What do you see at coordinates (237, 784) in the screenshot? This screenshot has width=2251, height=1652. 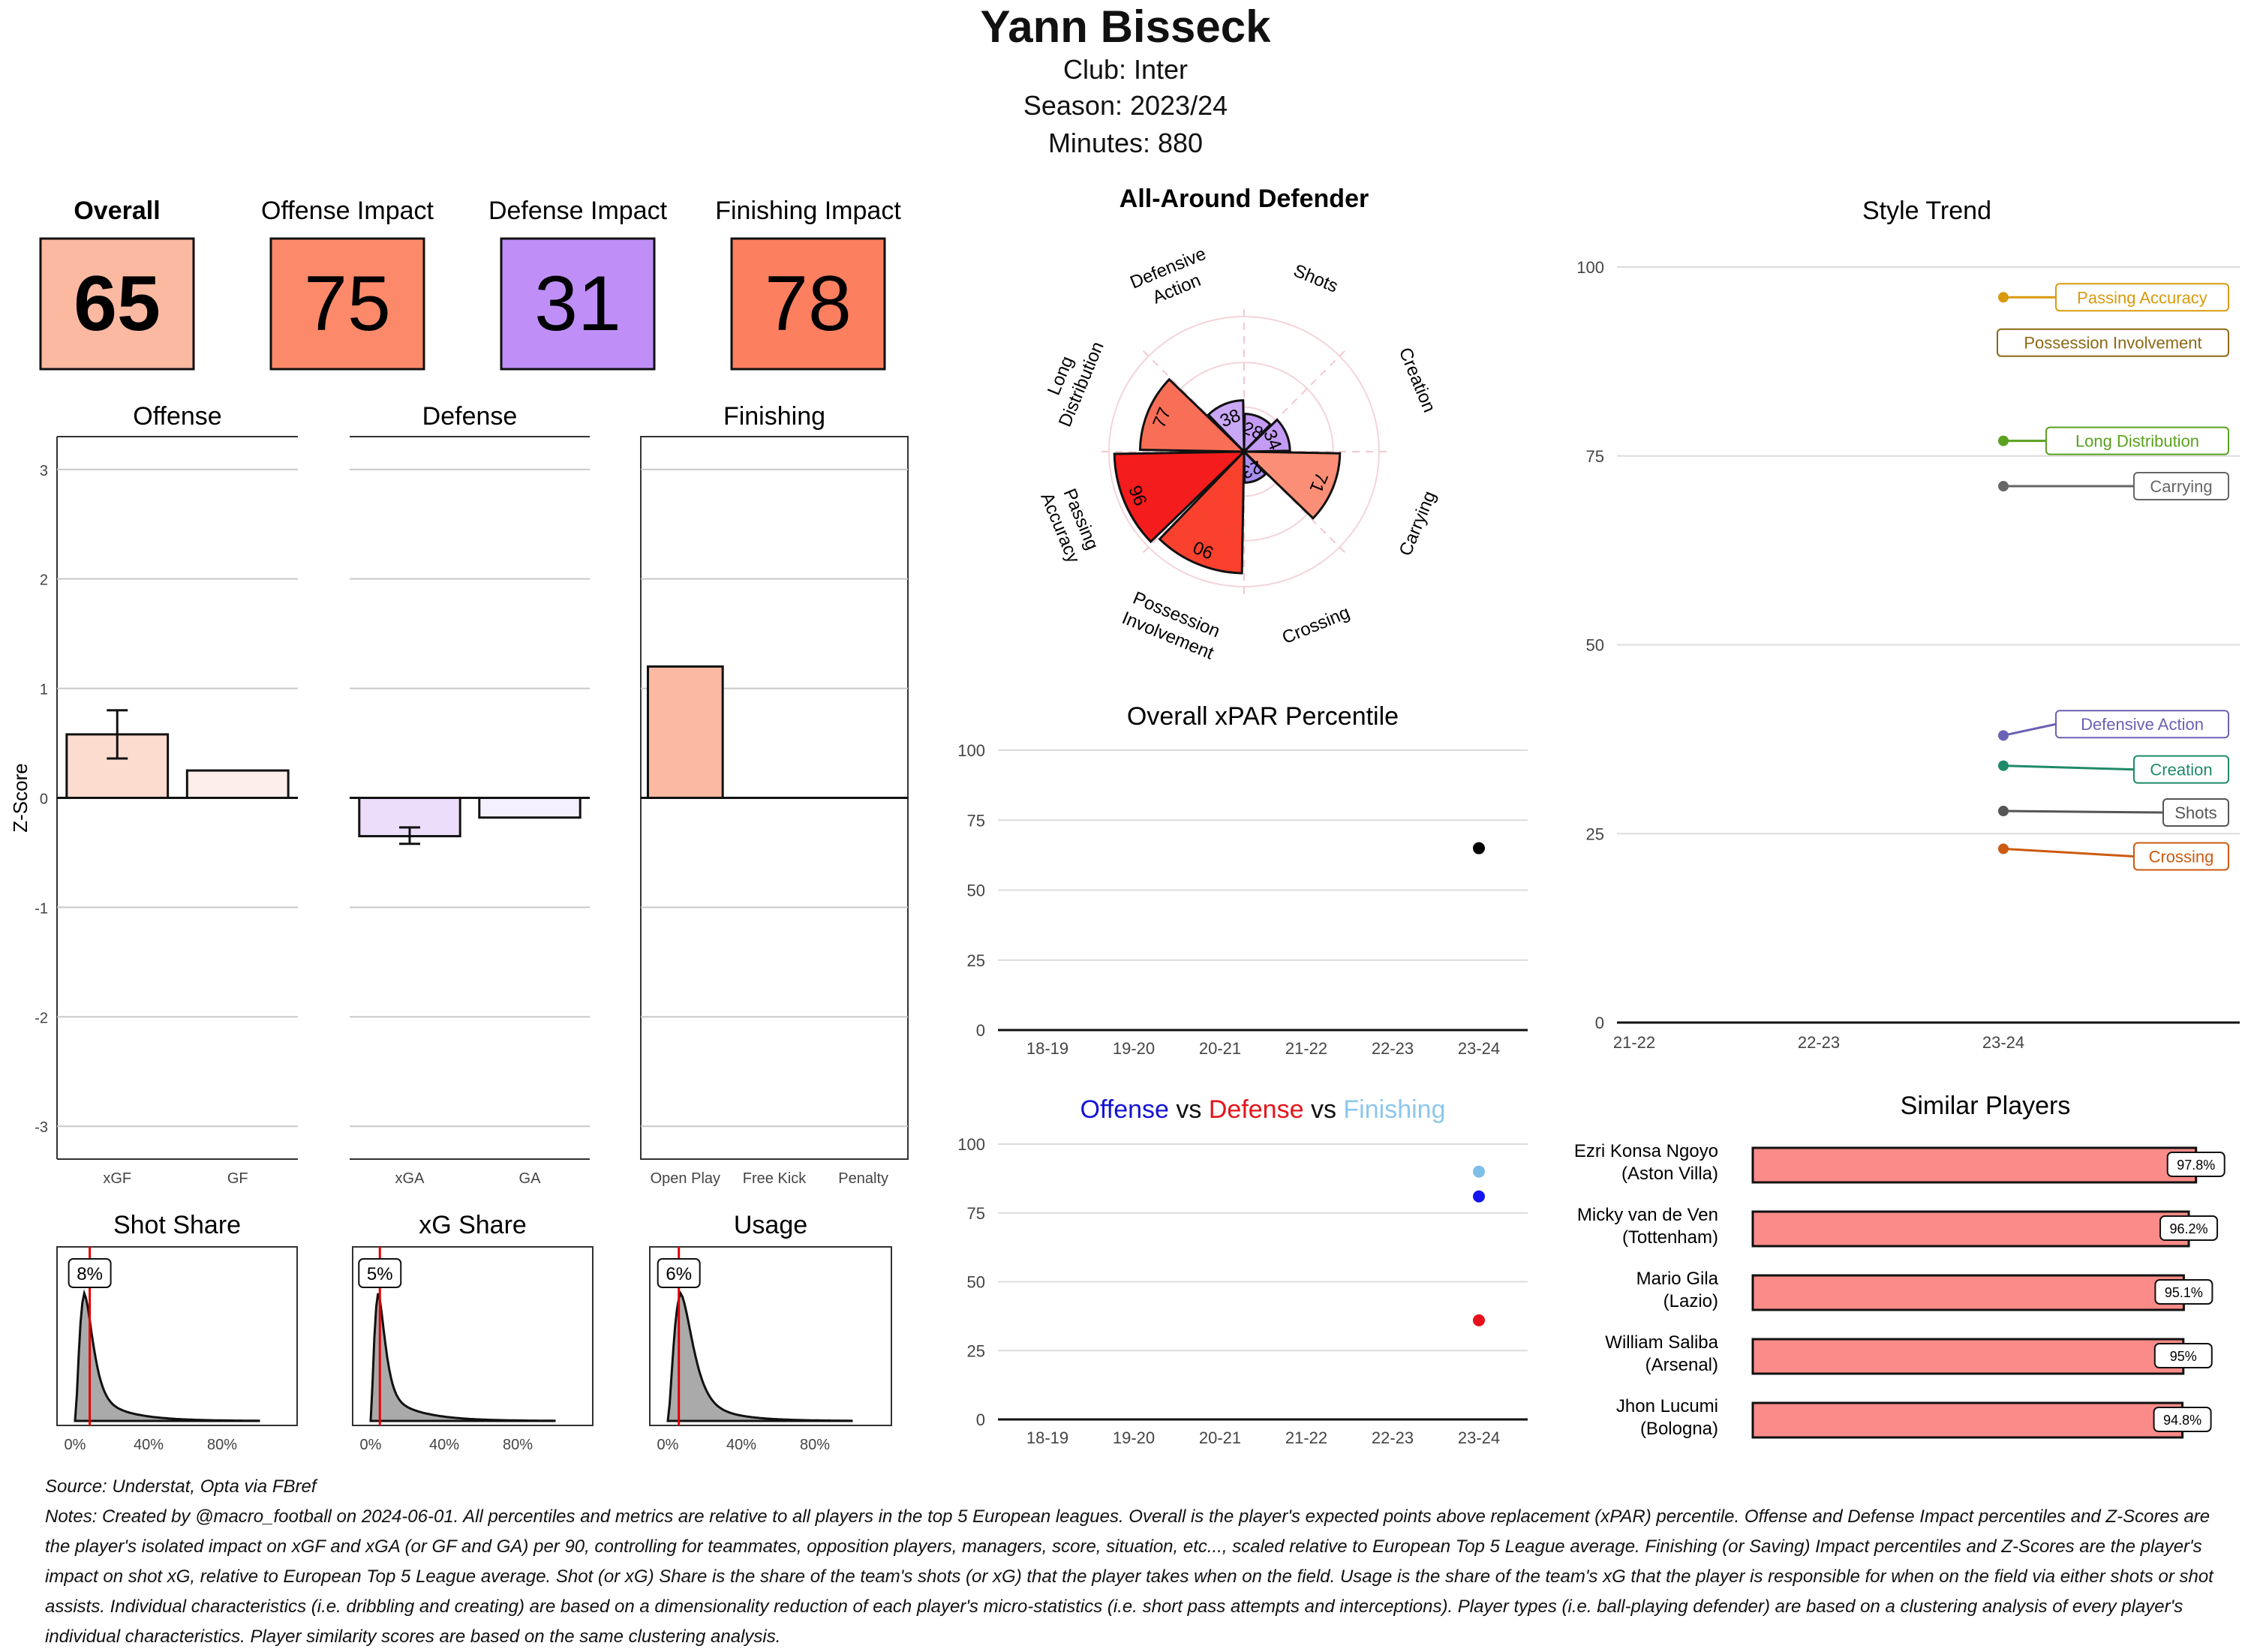 I see `z-bar` at bounding box center [237, 784].